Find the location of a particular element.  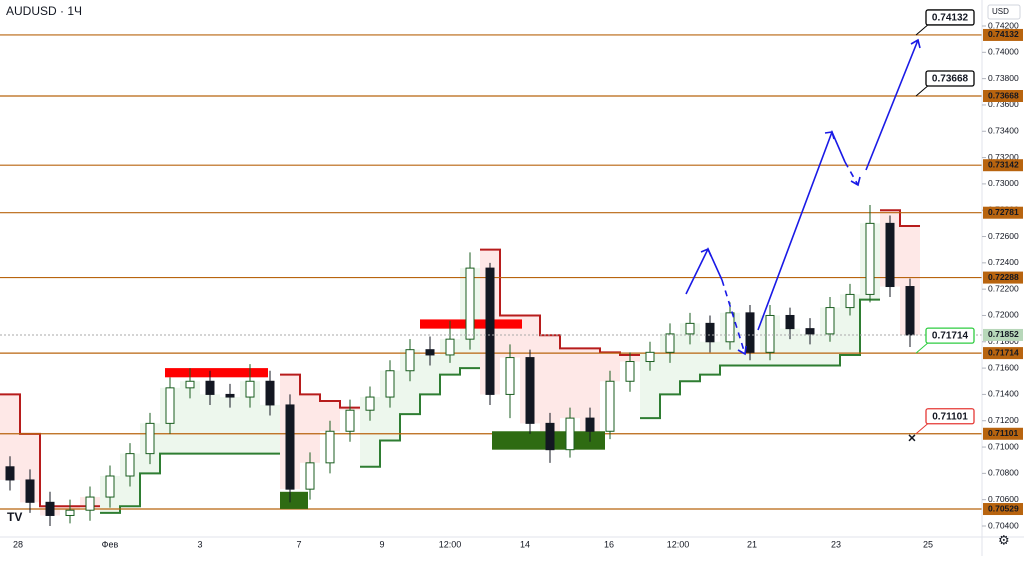

currency-label: USD is located at coordinates (1000, 11).